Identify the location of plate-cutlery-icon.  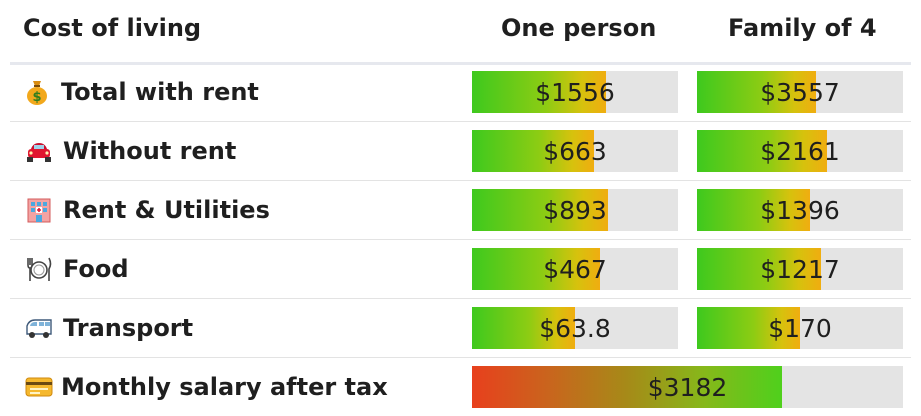
(39, 269).